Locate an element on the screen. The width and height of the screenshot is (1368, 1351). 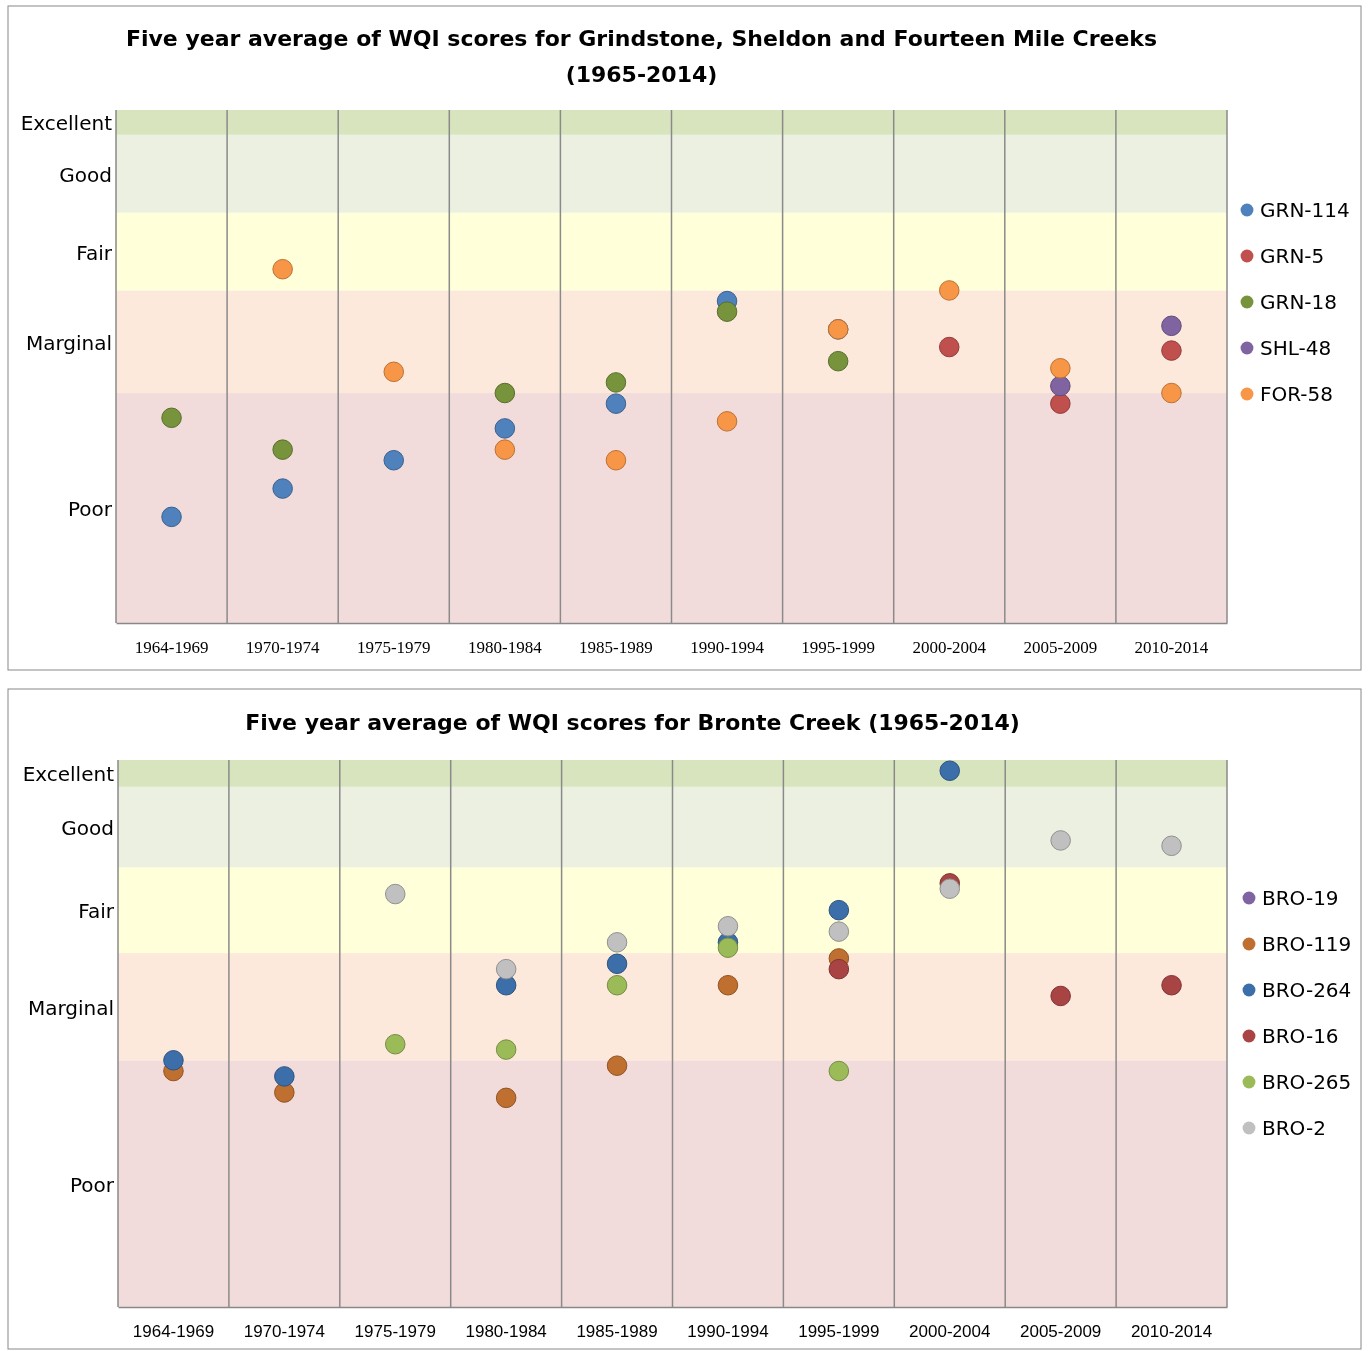
legend-label: BRO-16 is located at coordinates (1300, 1036).